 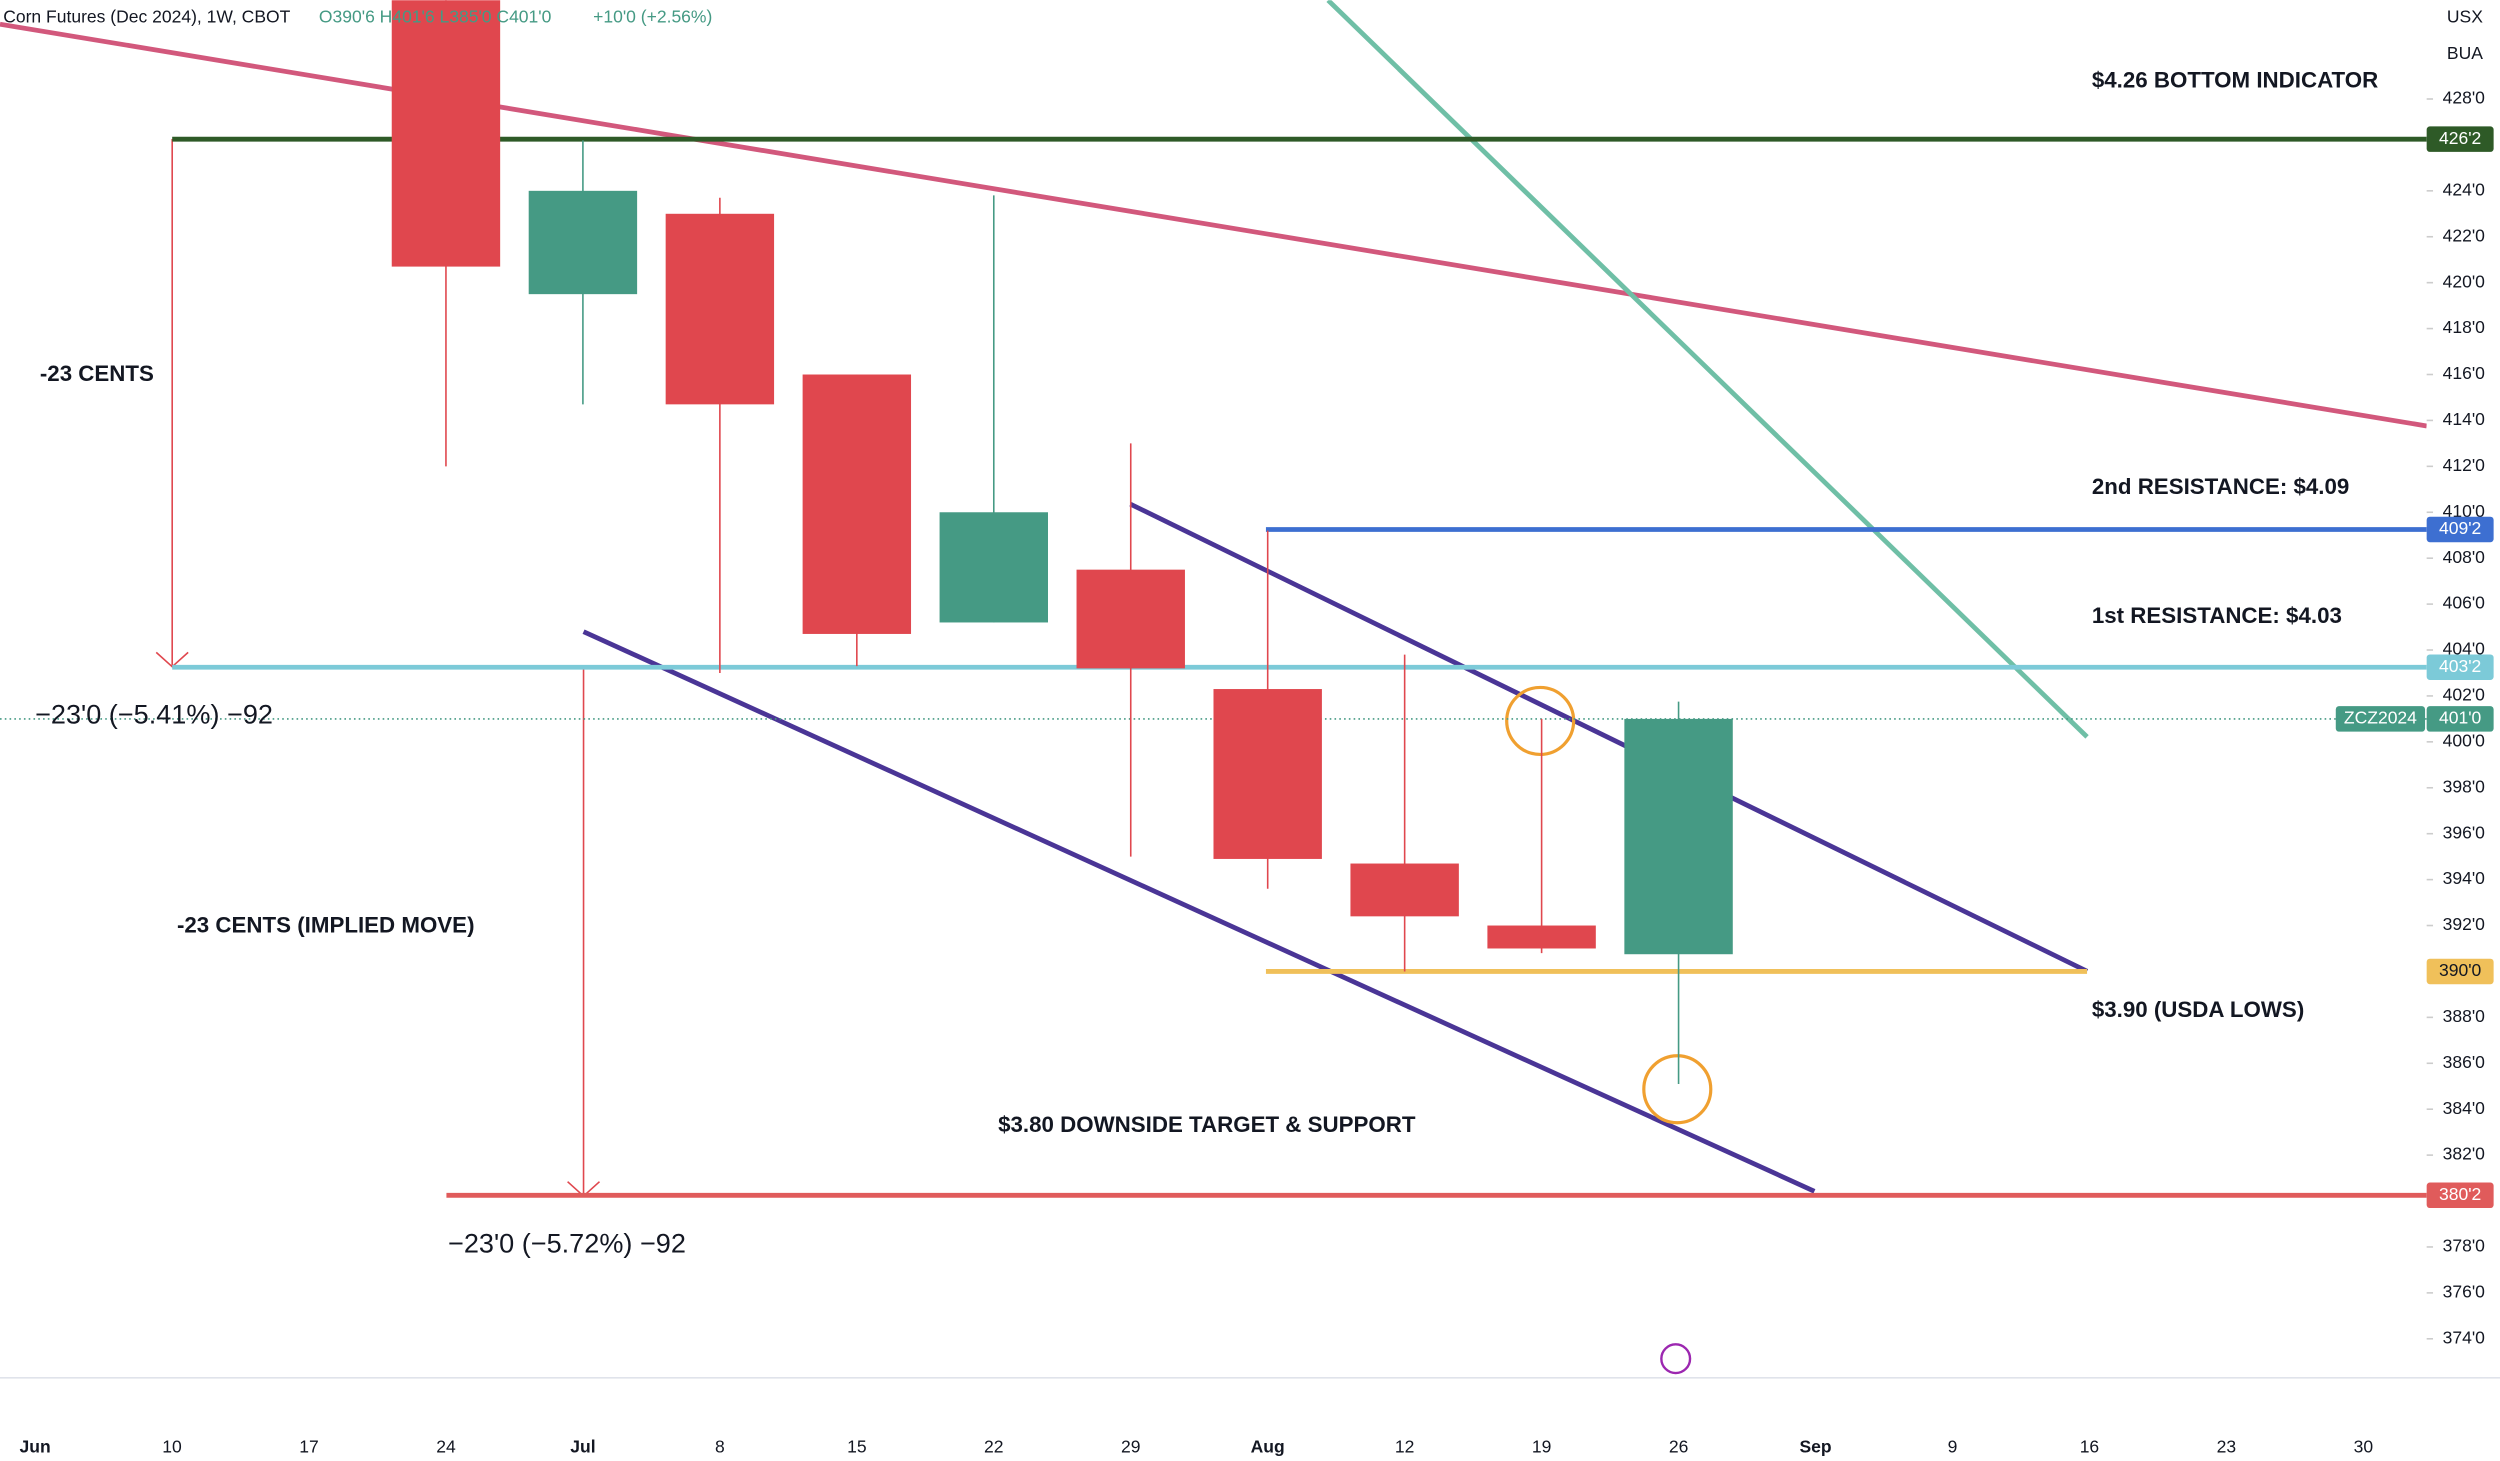 What do you see at coordinates (1609, 737) in the screenshot?
I see `channel-line` at bounding box center [1609, 737].